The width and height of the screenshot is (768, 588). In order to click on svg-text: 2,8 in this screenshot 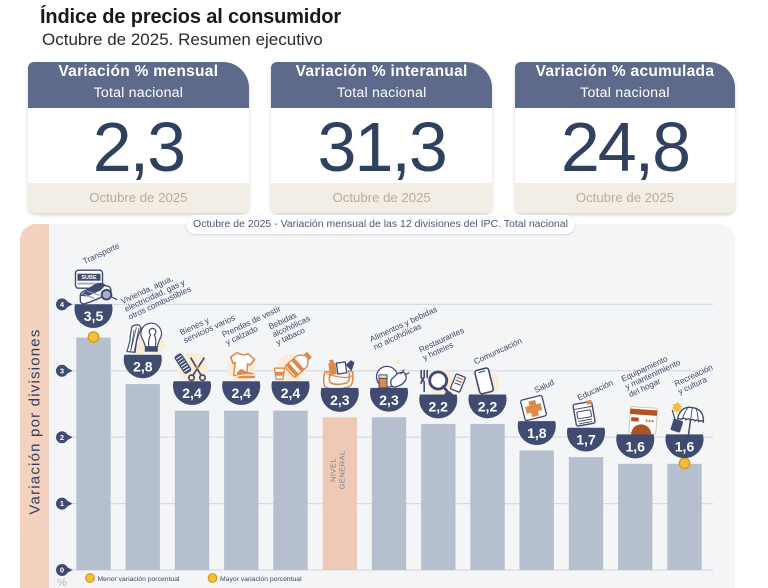, I will do `click(143, 367)`.